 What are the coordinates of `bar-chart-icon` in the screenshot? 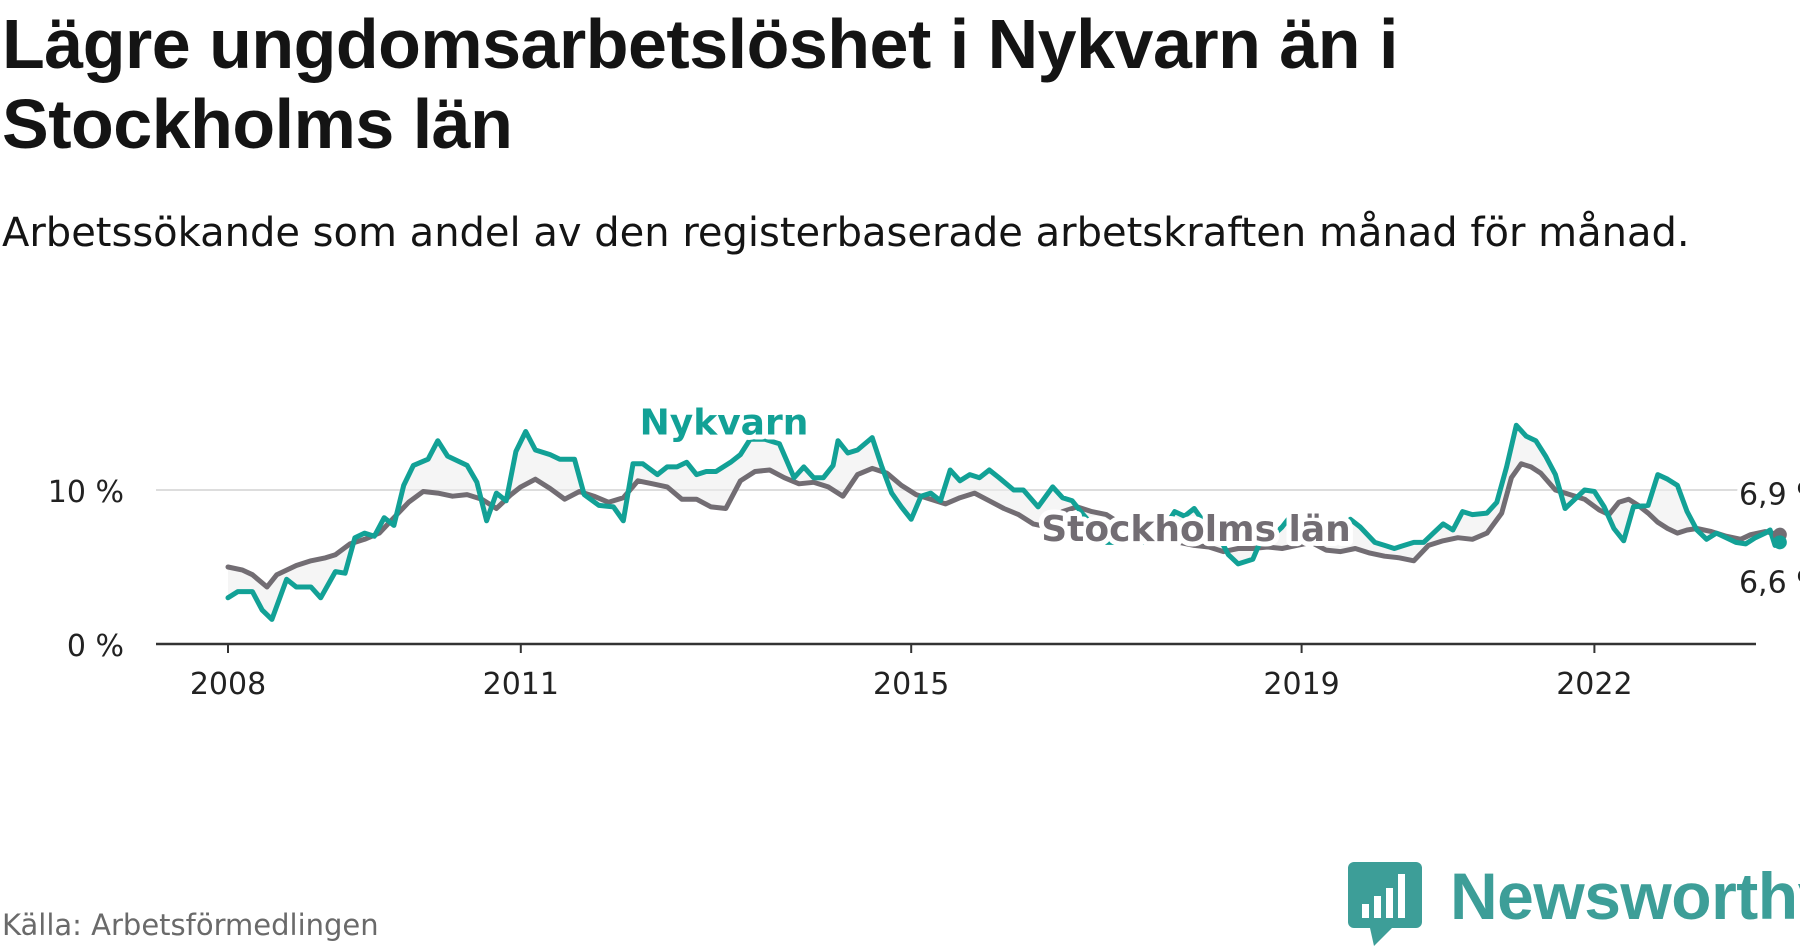 It's located at (1385, 904).